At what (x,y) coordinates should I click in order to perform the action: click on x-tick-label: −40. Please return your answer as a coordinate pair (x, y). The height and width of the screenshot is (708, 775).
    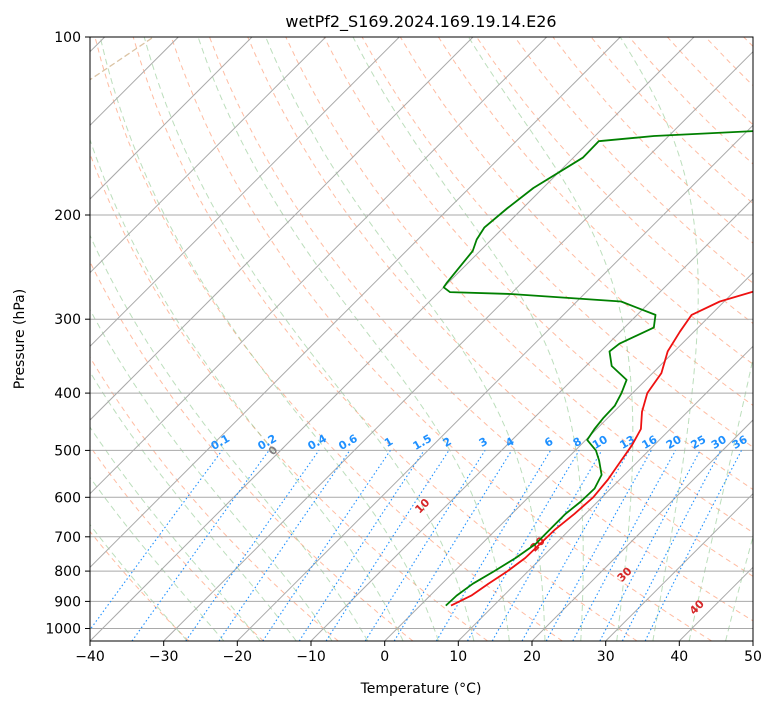
    Looking at the image, I should click on (90, 657).